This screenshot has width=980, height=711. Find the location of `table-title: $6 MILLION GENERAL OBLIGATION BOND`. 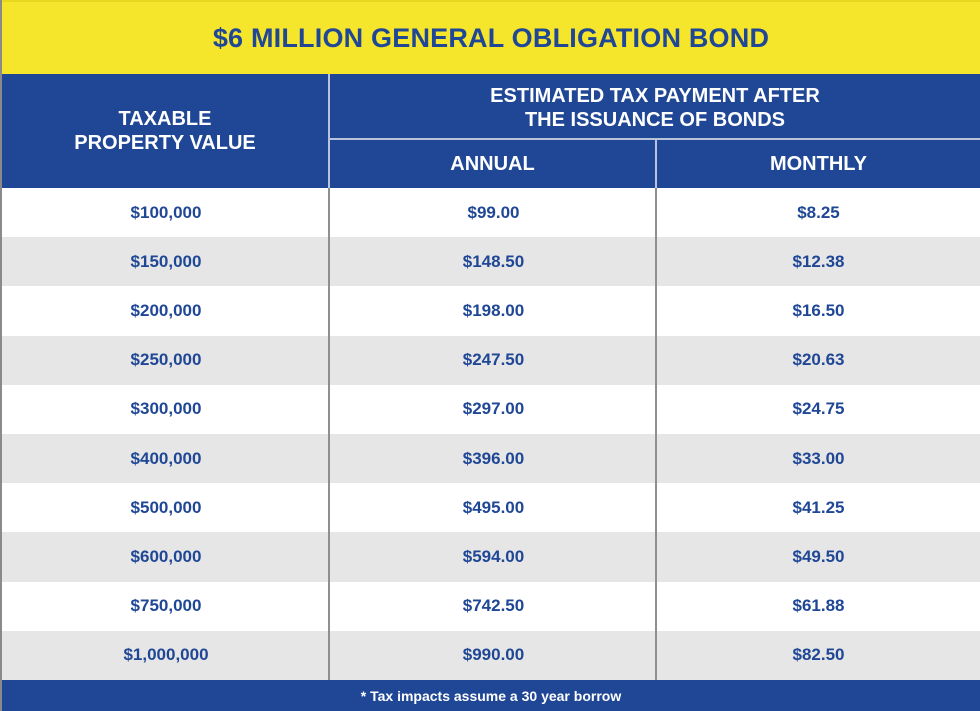

table-title: $6 MILLION GENERAL OBLIGATION BOND is located at coordinates (491, 37).